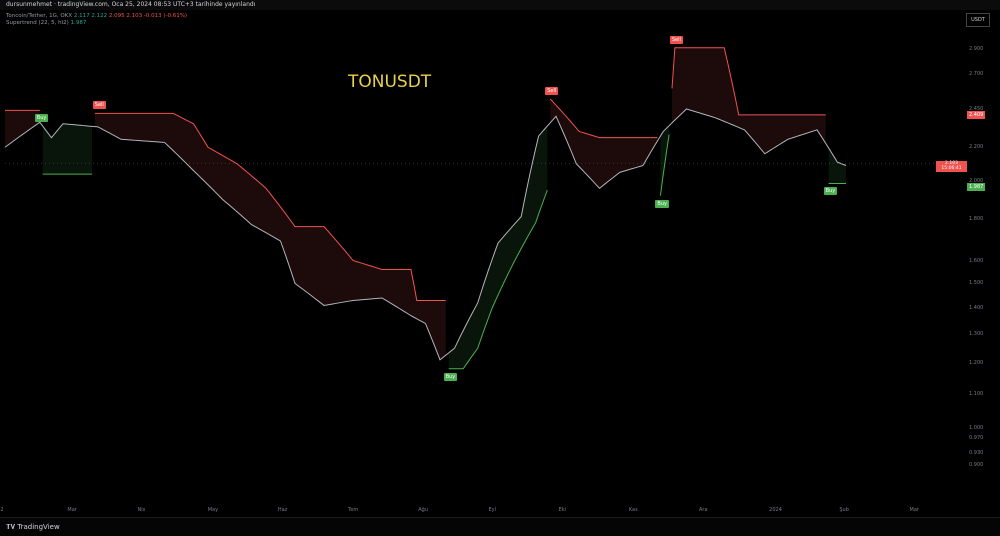 The image size is (1000, 536). Describe the element at coordinates (775, 510) in the screenshot. I see `x-tick-label: 2024` at that location.